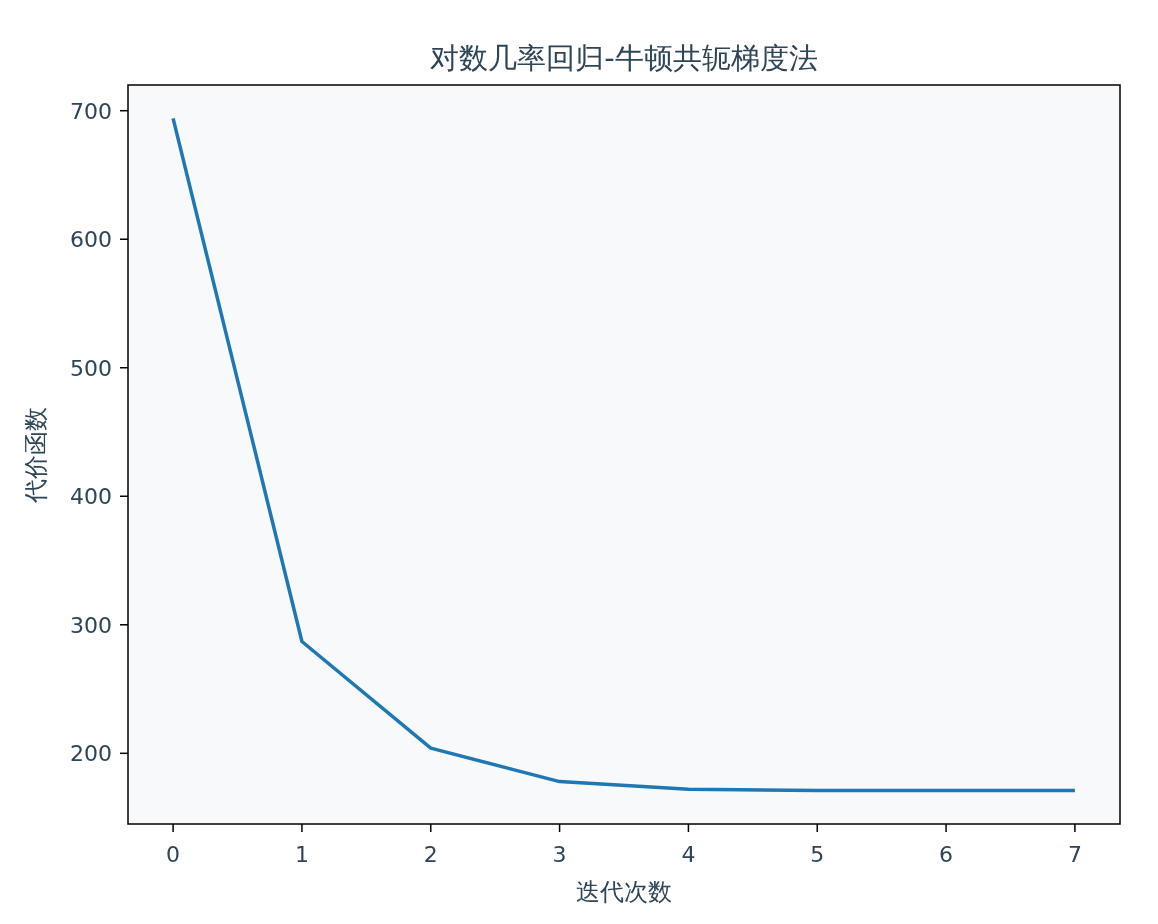 This screenshot has height=924, width=1158. Describe the element at coordinates (624, 58) in the screenshot. I see `chart-title: 对数几率回归-牛顿共轭梯度法` at that location.